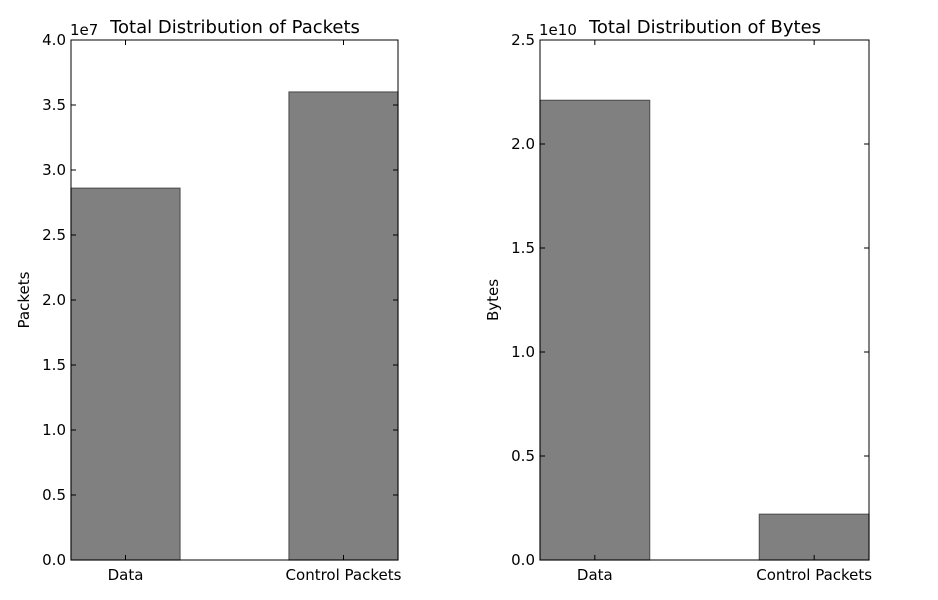  I want to click on y-axis-label: Bytes, so click(493, 300).